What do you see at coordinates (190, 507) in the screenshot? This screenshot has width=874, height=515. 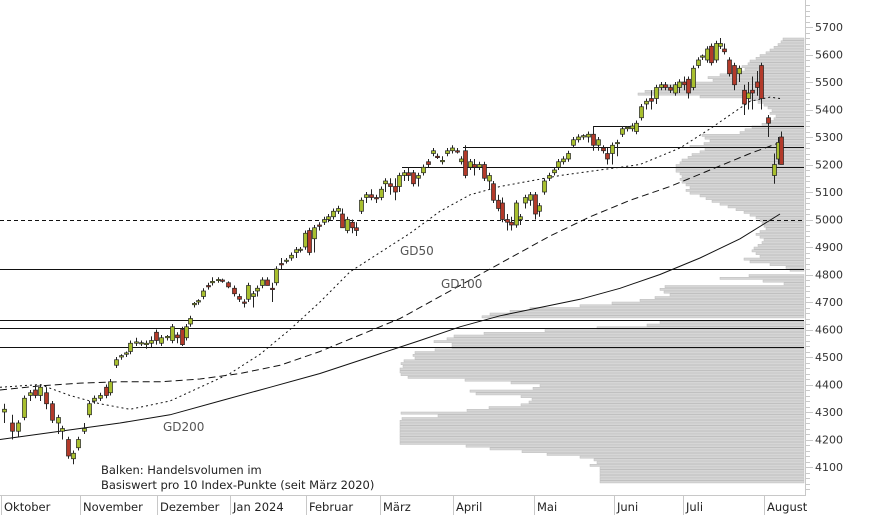 I see `x-month-label: Dezember` at bounding box center [190, 507].